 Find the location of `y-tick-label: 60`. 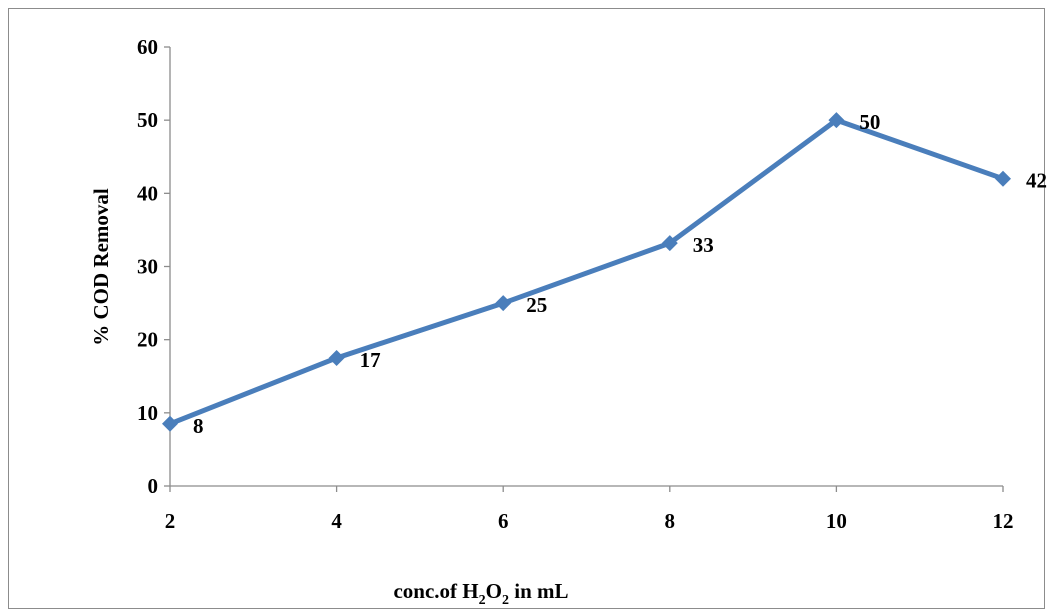

y-tick-label: 60 is located at coordinates (147, 47).